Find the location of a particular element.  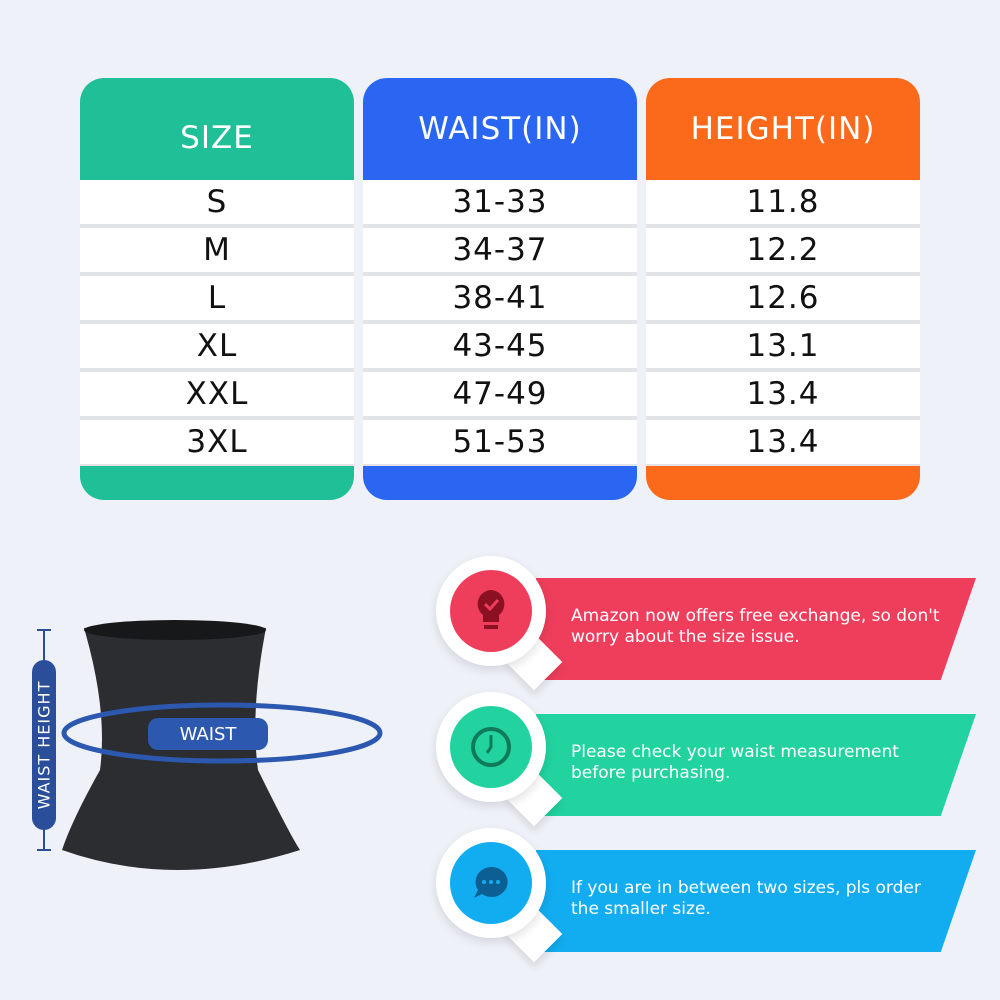

waist-cell: 38-41 is located at coordinates (500, 298).